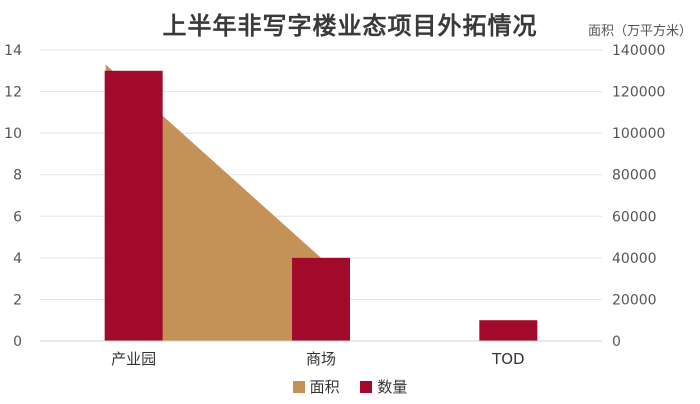 This screenshot has height=404, width=700. I want to click on bar-产业园, so click(133, 206).